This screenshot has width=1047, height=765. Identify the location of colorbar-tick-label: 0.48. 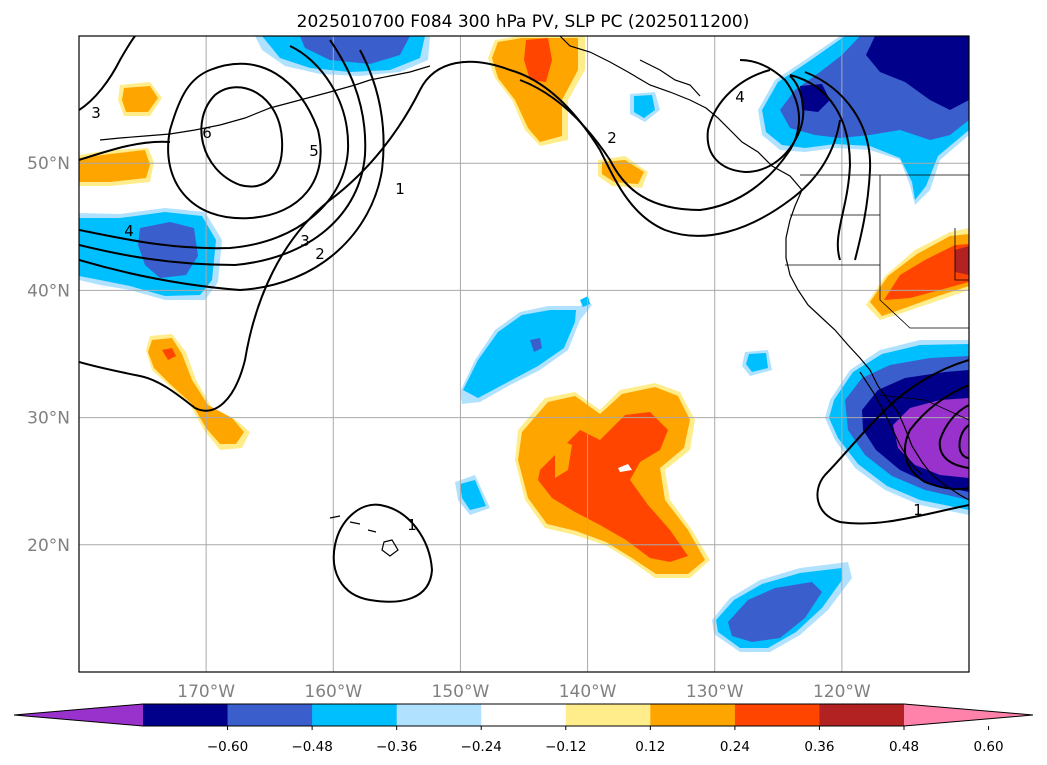
(904, 747).